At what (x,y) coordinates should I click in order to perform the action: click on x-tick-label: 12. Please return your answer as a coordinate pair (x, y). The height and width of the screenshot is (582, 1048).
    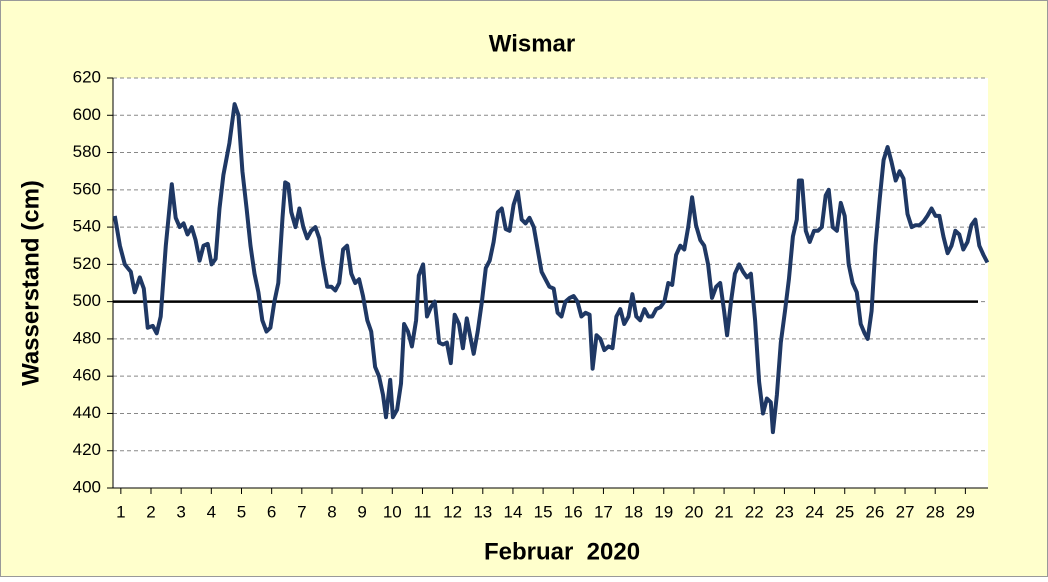
    Looking at the image, I should click on (452, 511).